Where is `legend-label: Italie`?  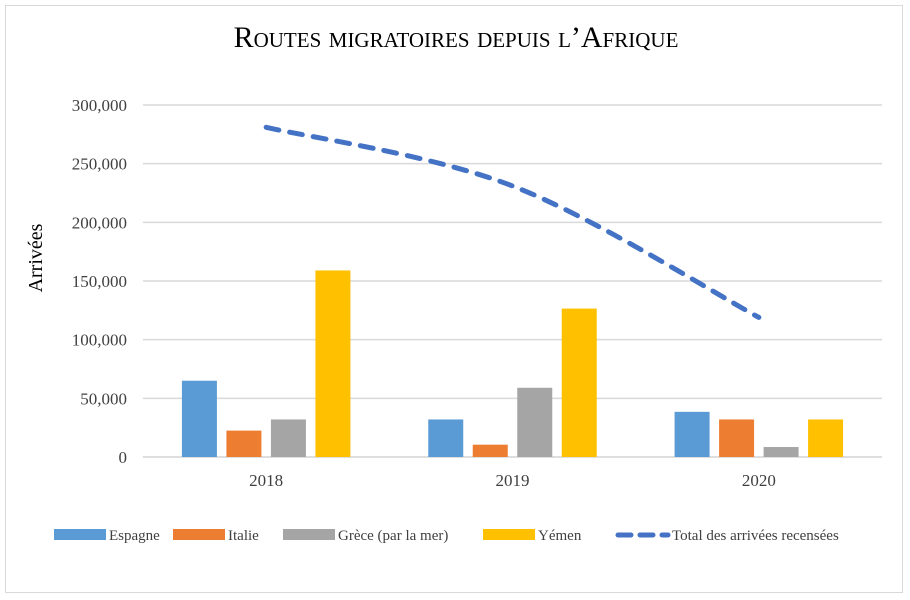
legend-label: Italie is located at coordinates (243, 536).